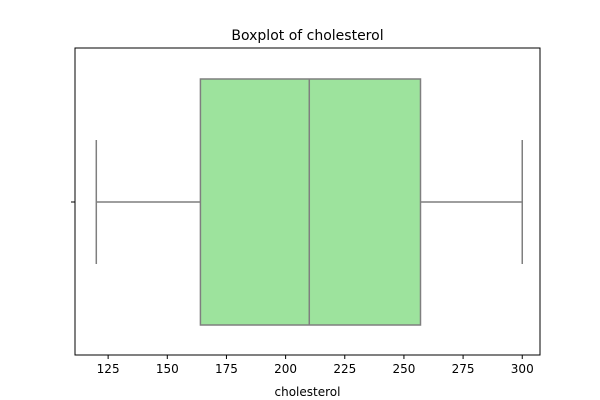  What do you see at coordinates (167, 369) in the screenshot?
I see `x-tick-label: 150` at bounding box center [167, 369].